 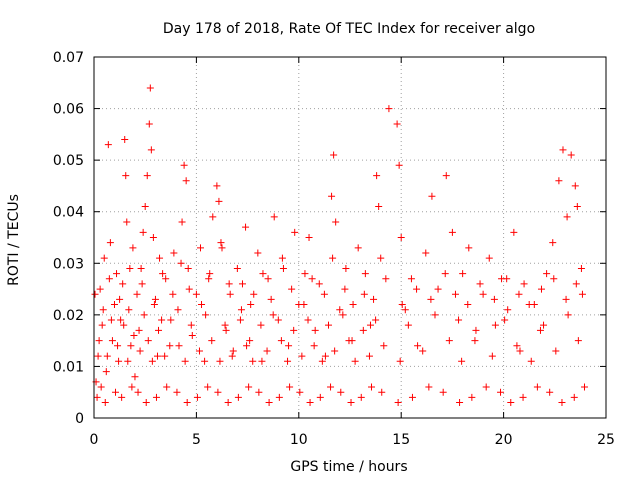 I want to click on y-tick-label: 0.06, so click(x=68, y=110).